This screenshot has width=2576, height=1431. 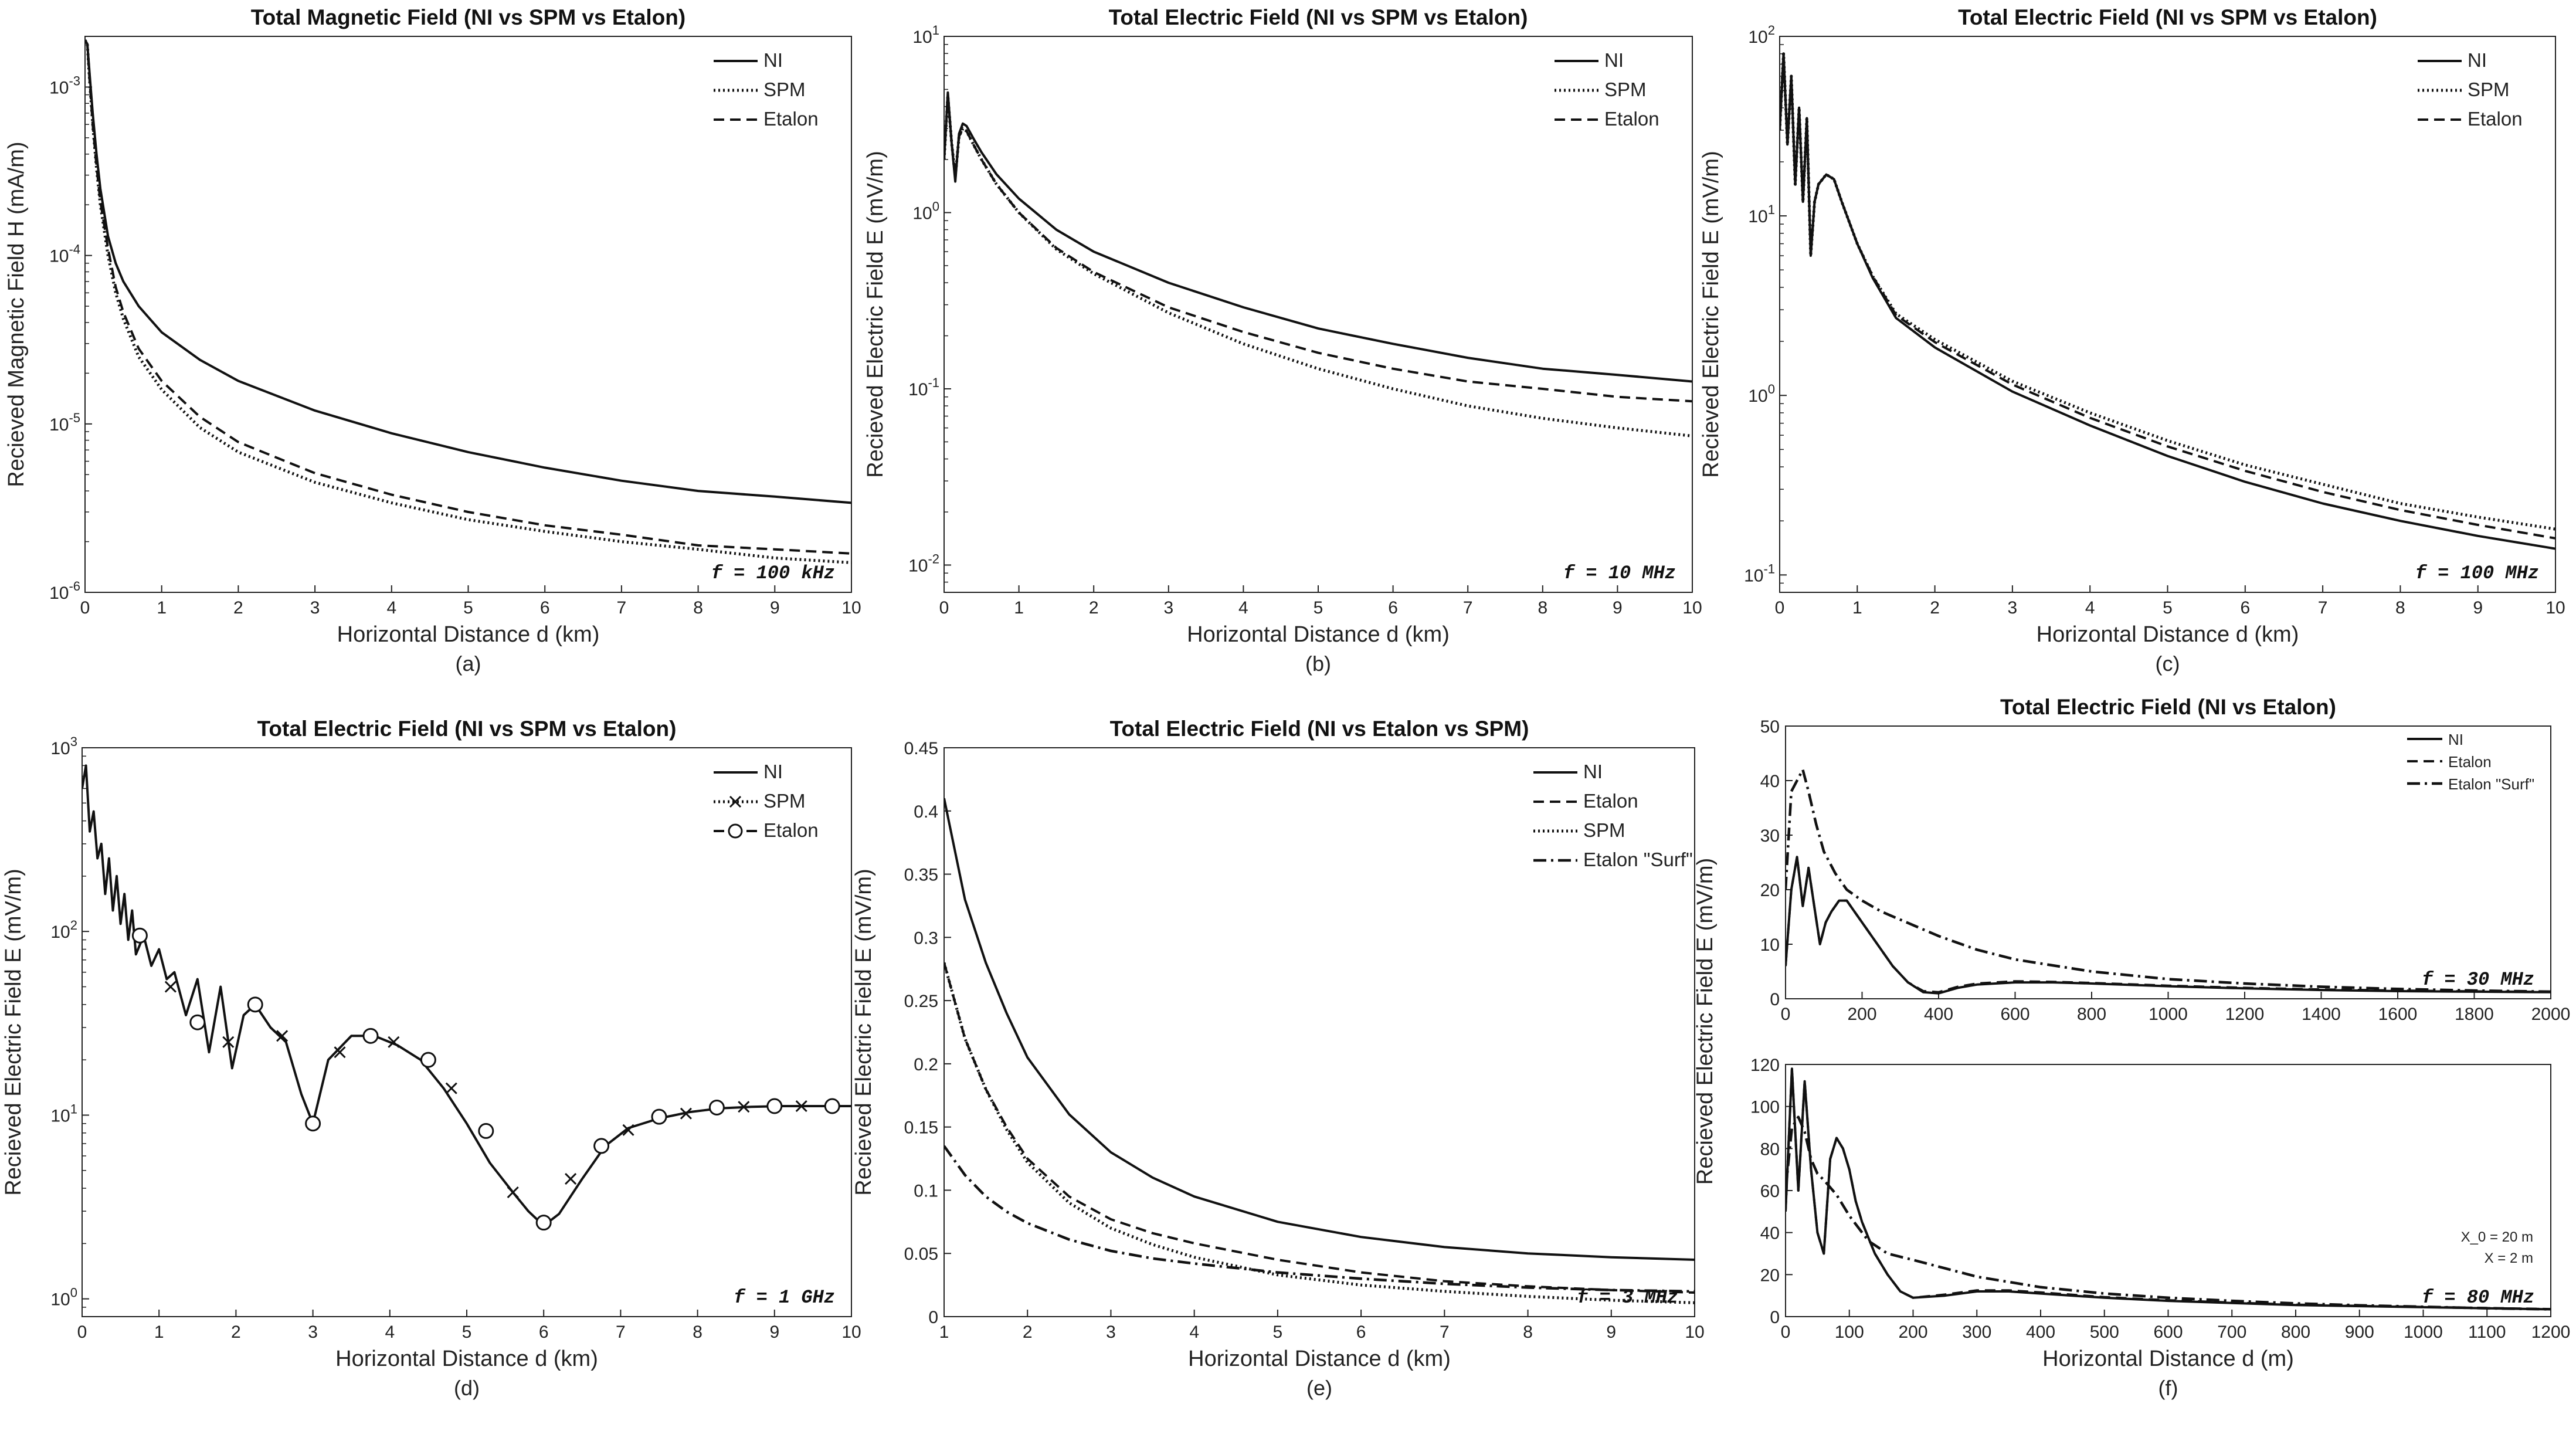 What do you see at coordinates (921, 1128) in the screenshot?
I see `y-tick-label: 0.15` at bounding box center [921, 1128].